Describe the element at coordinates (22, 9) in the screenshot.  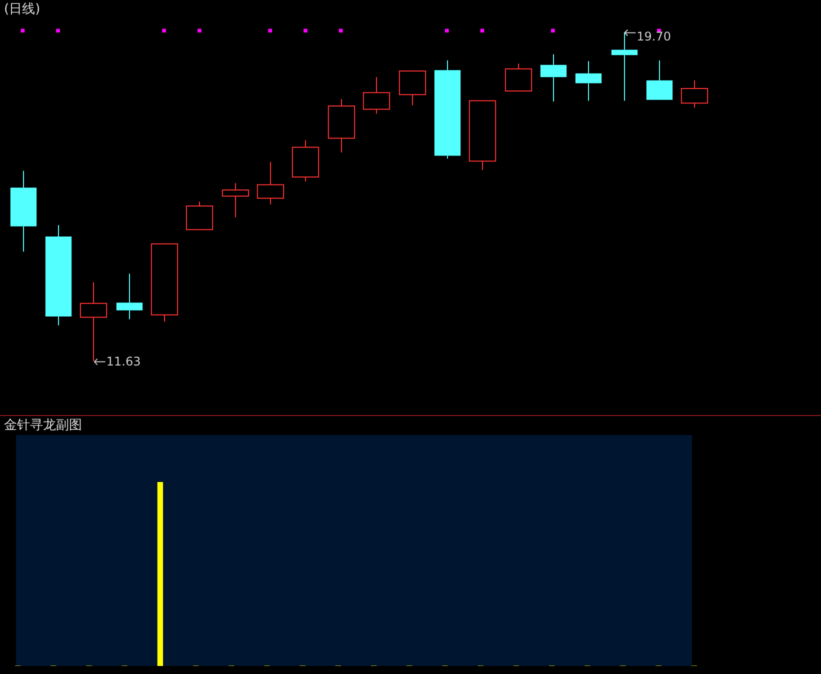
I see `chart-title: (日线)` at that location.